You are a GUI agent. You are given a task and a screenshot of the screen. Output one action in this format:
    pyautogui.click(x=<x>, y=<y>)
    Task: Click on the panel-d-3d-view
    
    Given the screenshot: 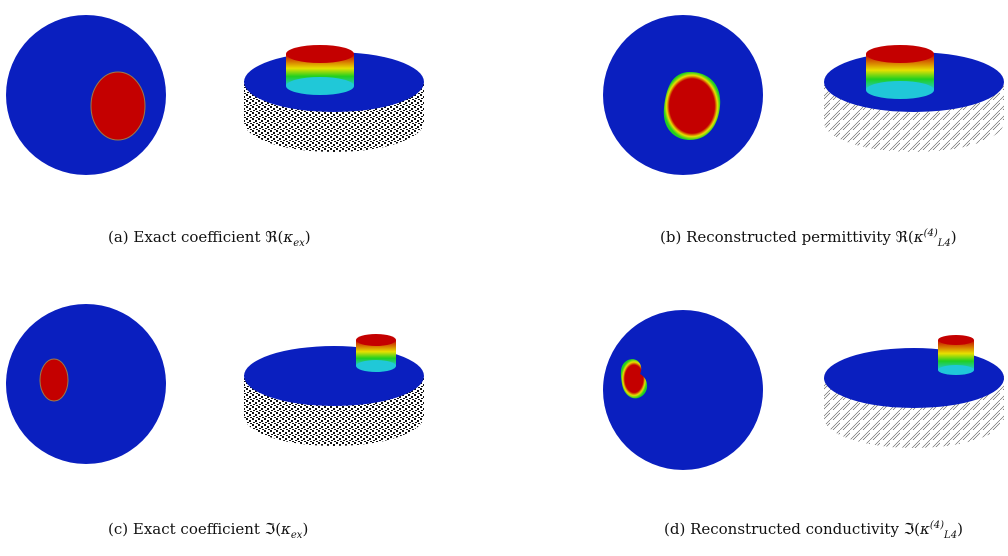 What is the action you would take?
    pyautogui.click(x=914, y=391)
    